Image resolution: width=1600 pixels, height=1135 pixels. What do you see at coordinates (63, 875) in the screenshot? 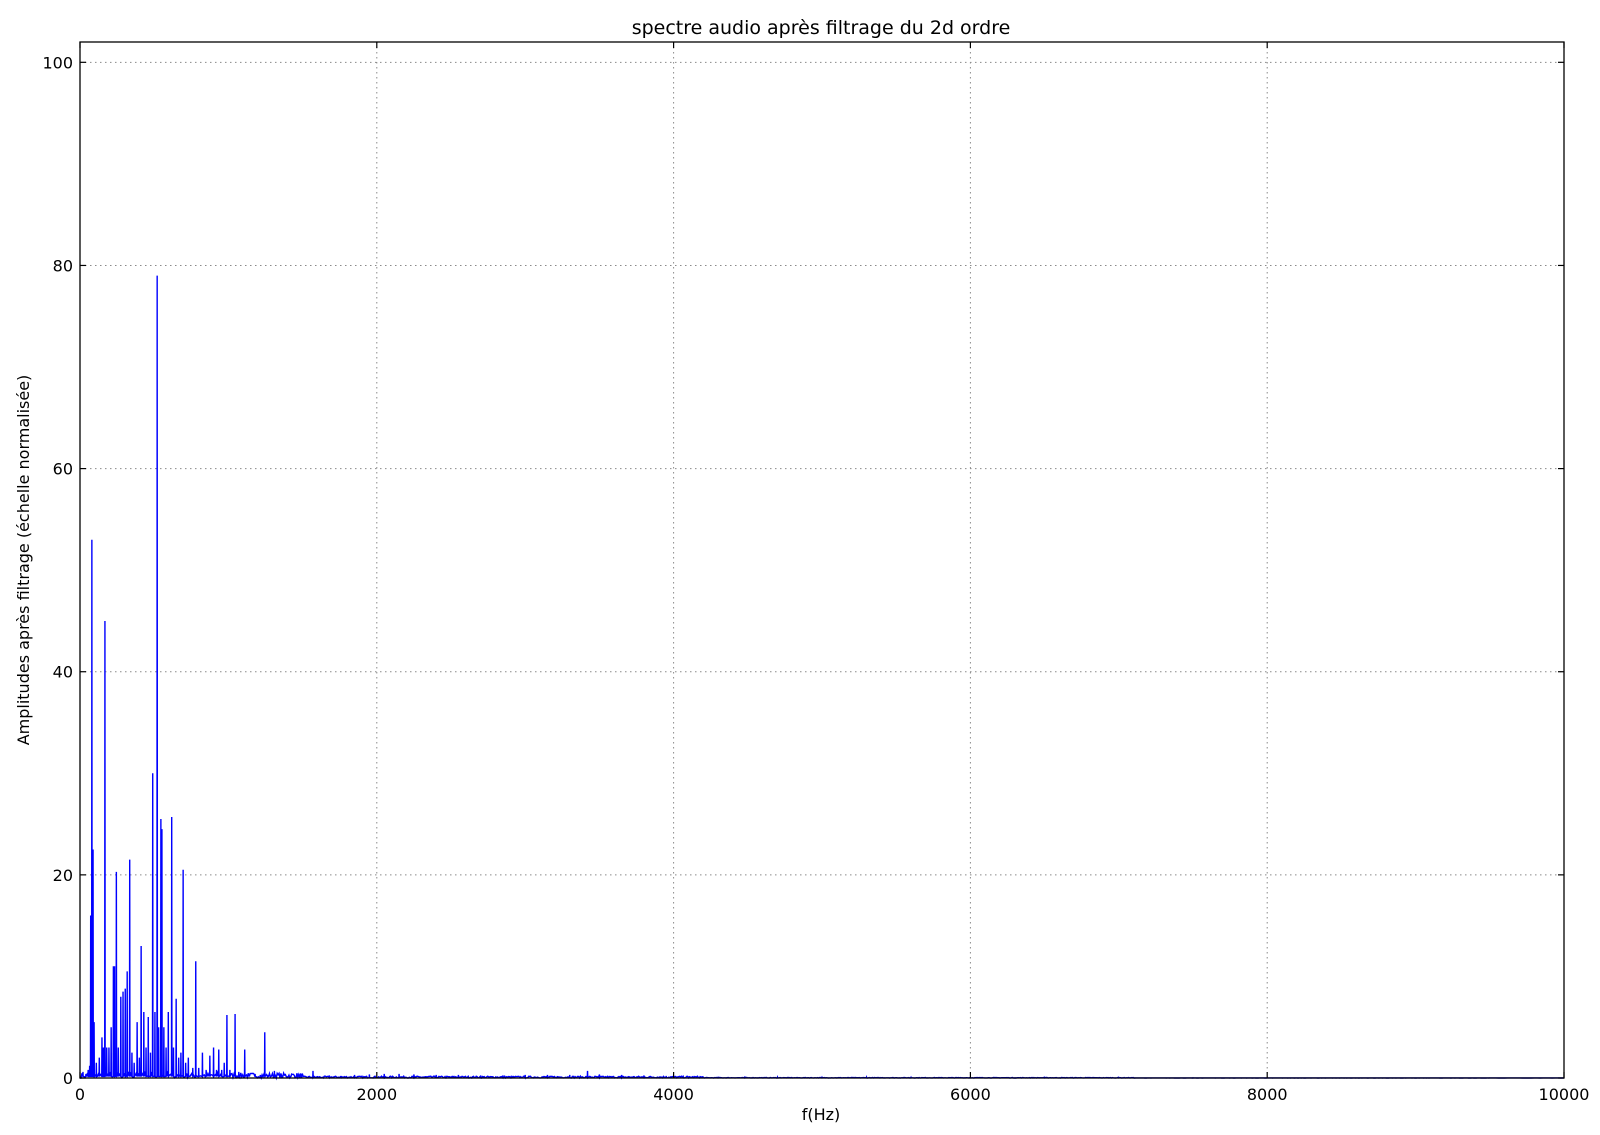
I see `y-tick-label: 20` at bounding box center [63, 875].